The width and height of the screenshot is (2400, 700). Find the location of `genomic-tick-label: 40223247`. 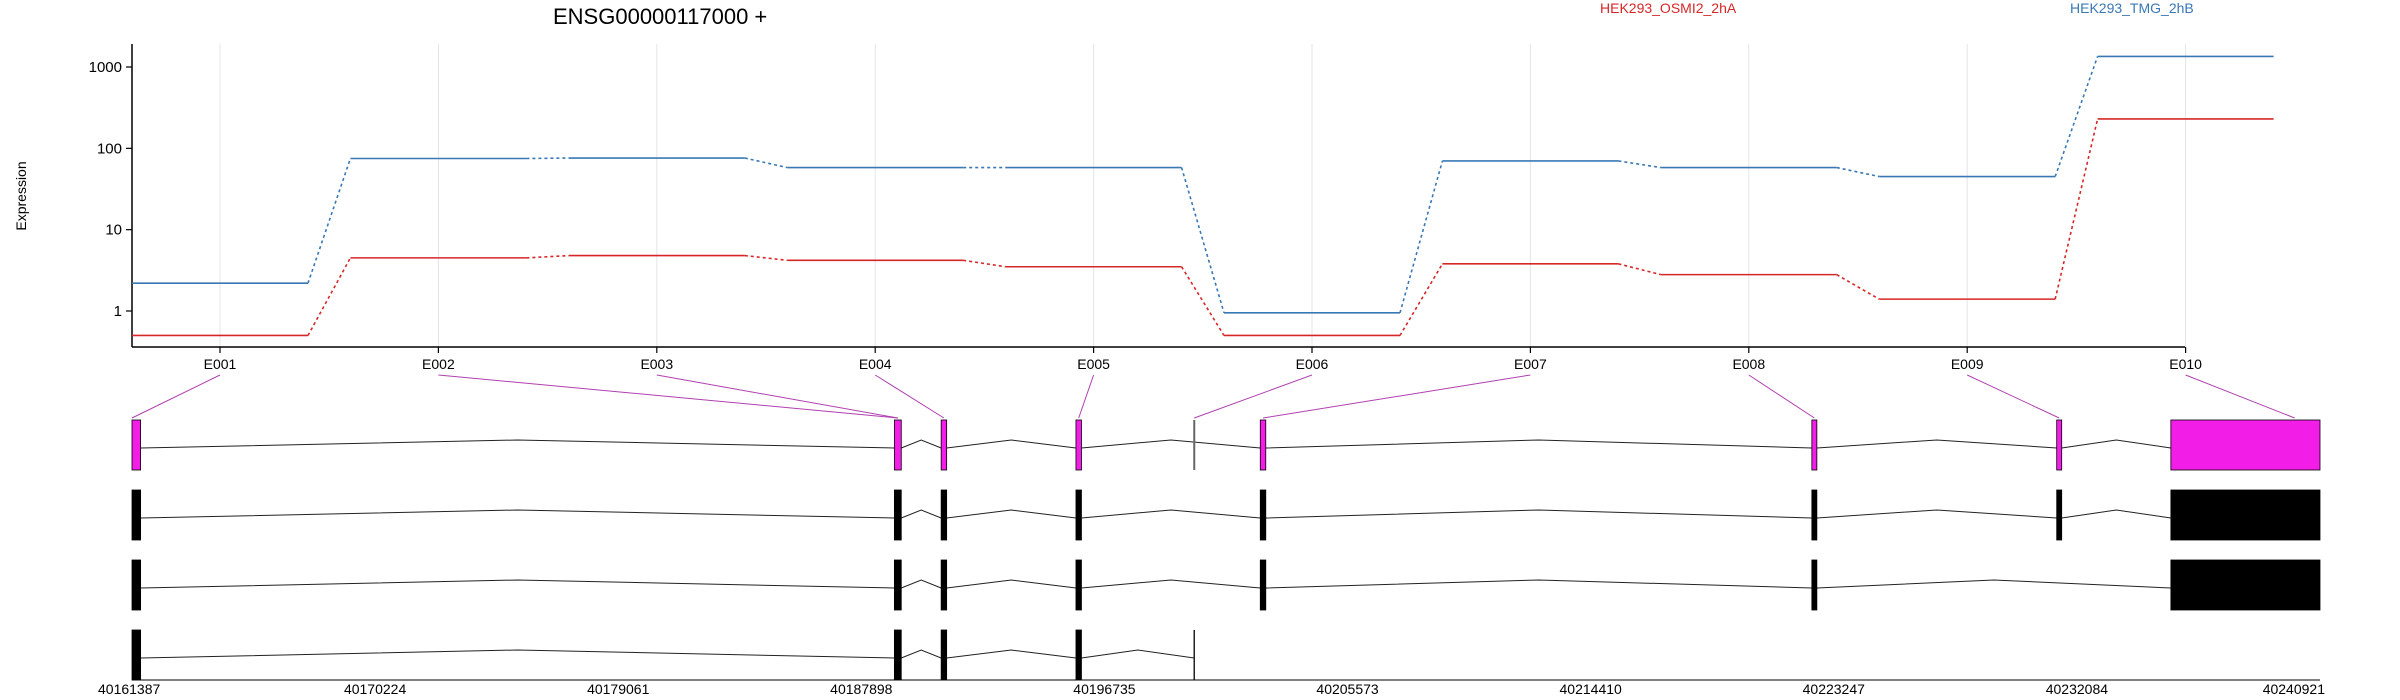

genomic-tick-label: 40223247 is located at coordinates (1834, 689).